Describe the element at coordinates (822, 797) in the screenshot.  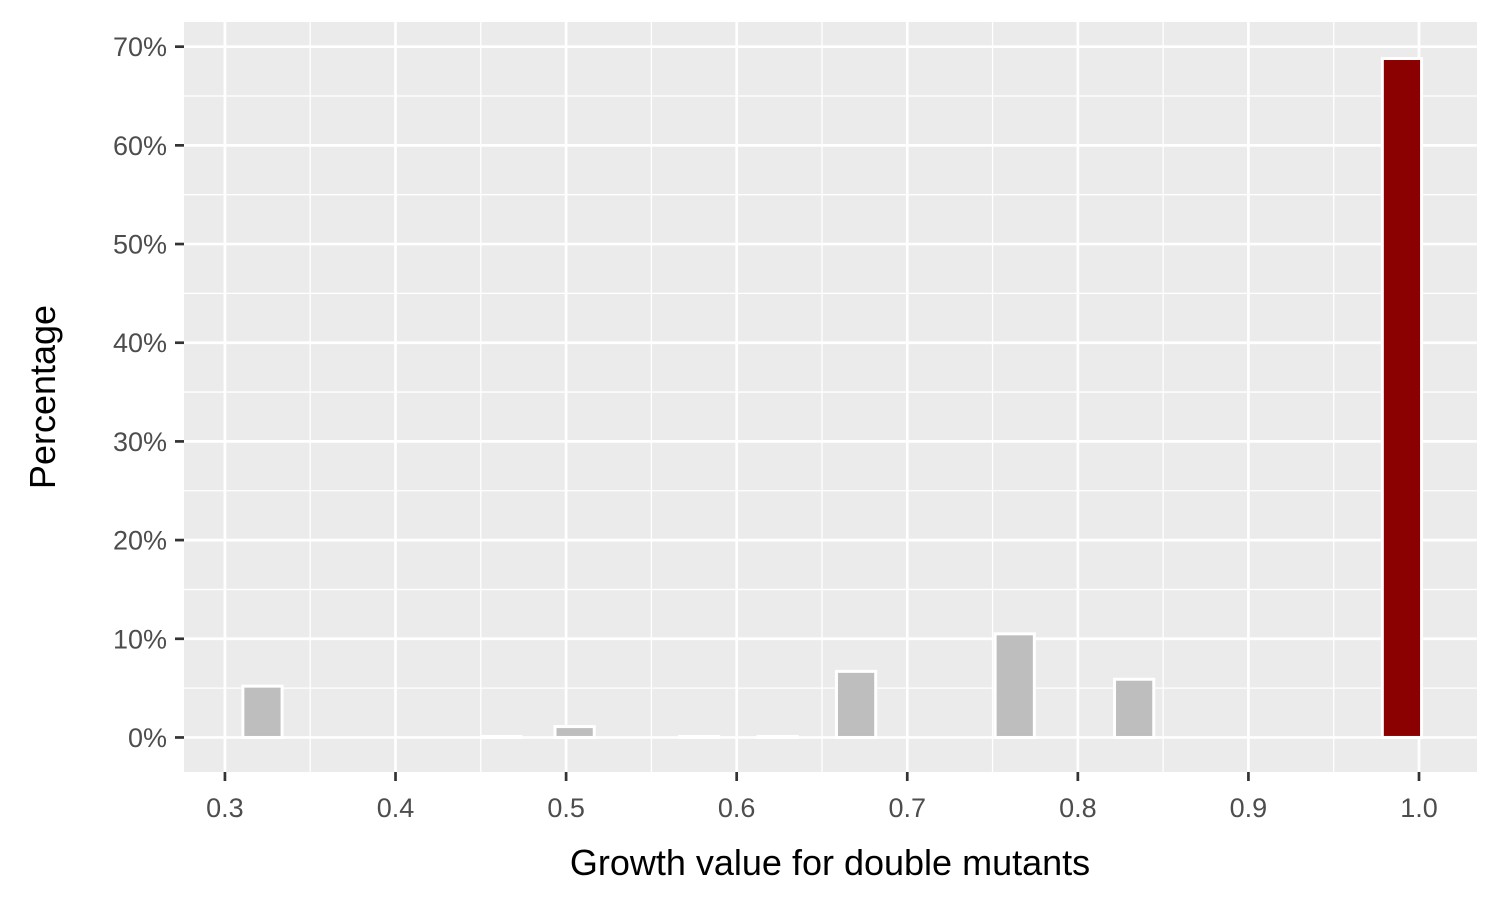
I see `x-axis: 0.3 0.4 0.5 0.6 0.7 0.8 0.9 1.0` at that location.